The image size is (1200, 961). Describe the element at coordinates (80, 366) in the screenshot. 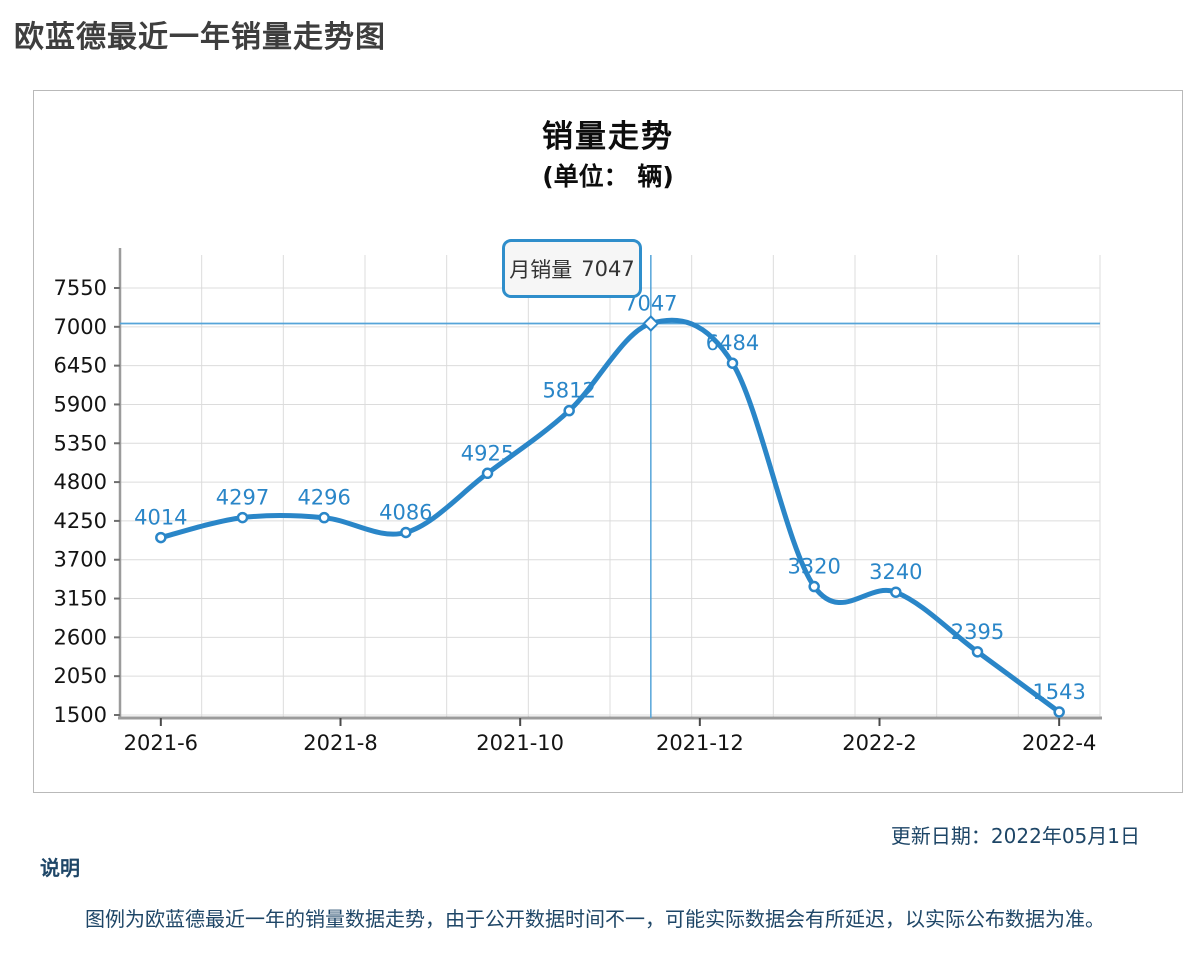

I see `y-tick-label: 6450` at that location.